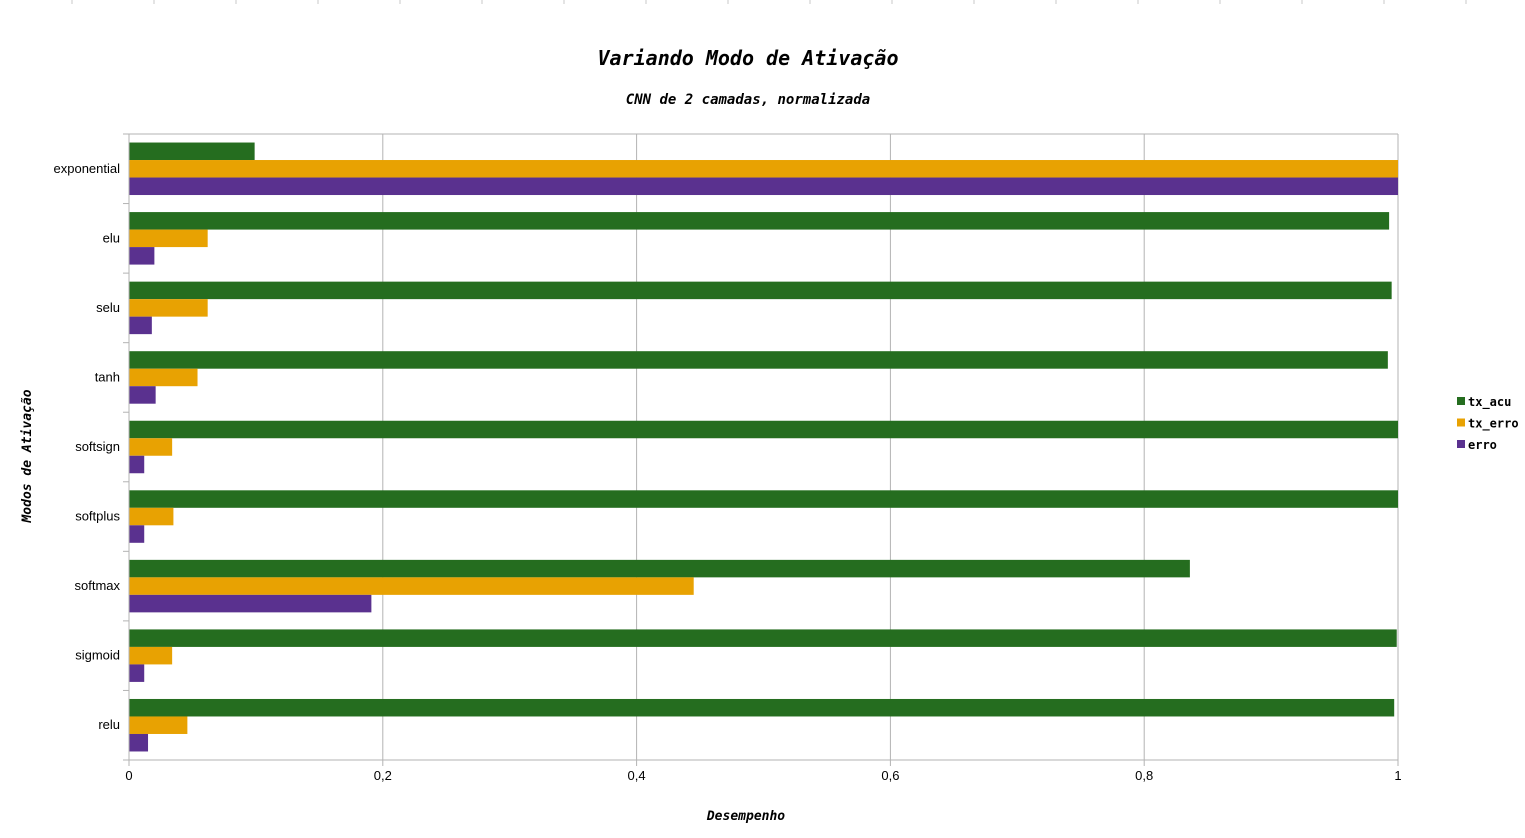 This screenshot has height=838, width=1525. I want to click on y-tick-label: exponential, so click(87, 168).